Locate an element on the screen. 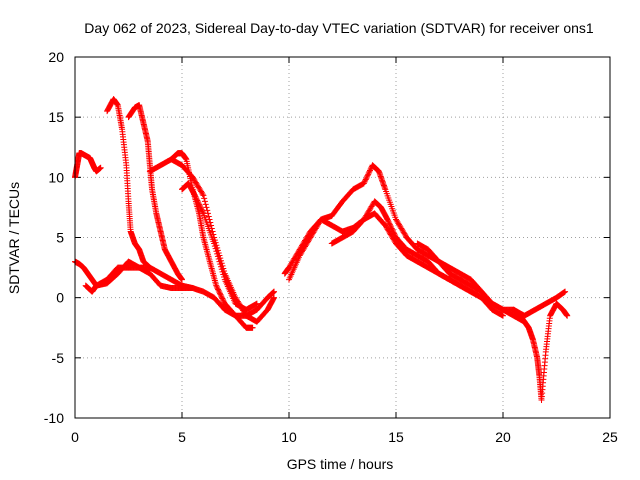 Image resolution: width=640 pixels, height=480 pixels. y-axis-label: SDTVAR / TECUs is located at coordinates (14, 238).